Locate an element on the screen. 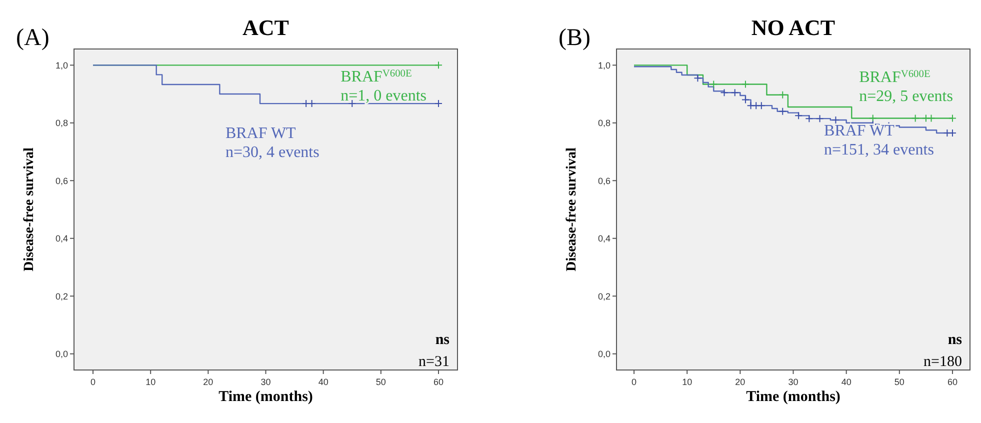 This screenshot has width=981, height=423. annotation: n=31 is located at coordinates (434, 362).